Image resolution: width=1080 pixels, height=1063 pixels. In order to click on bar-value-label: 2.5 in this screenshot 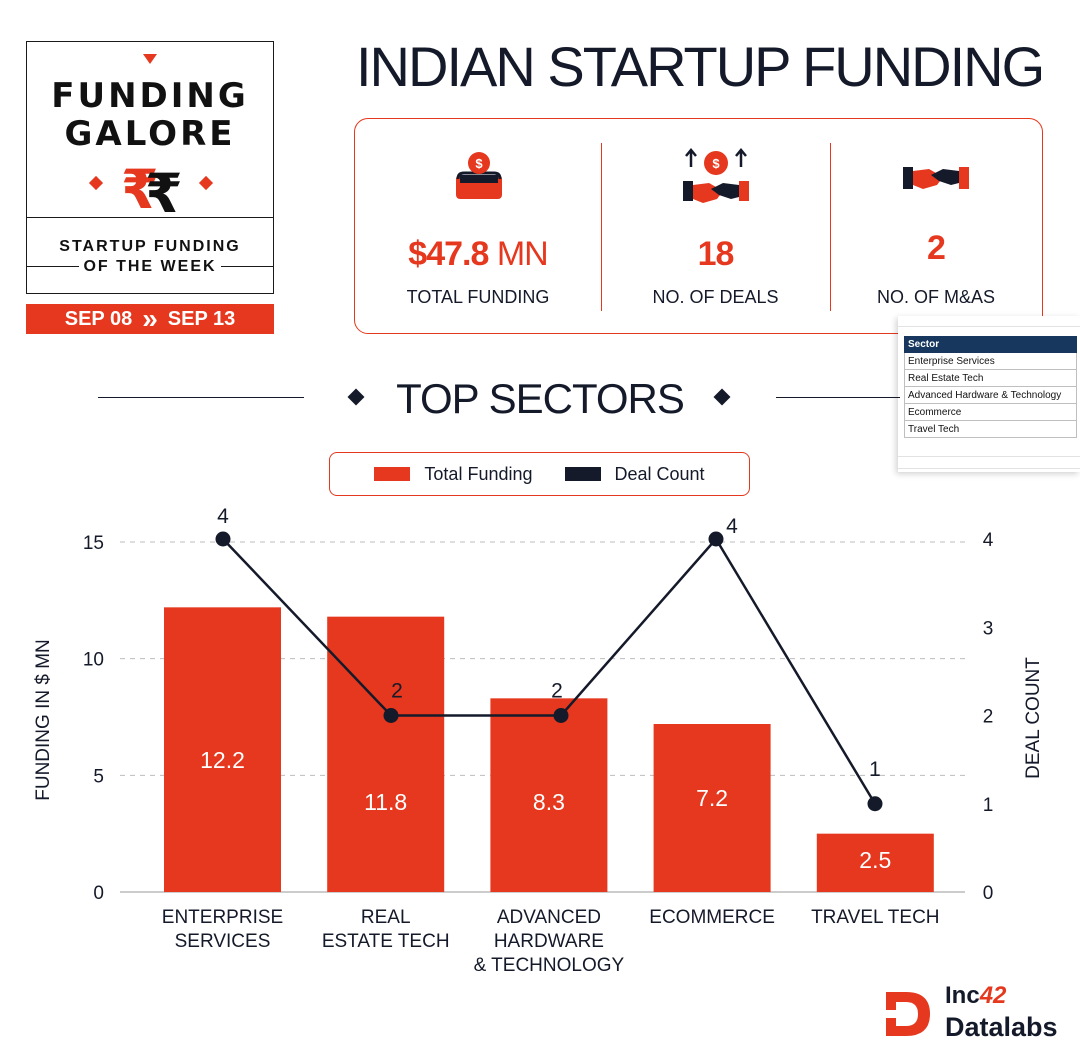, I will do `click(875, 860)`.